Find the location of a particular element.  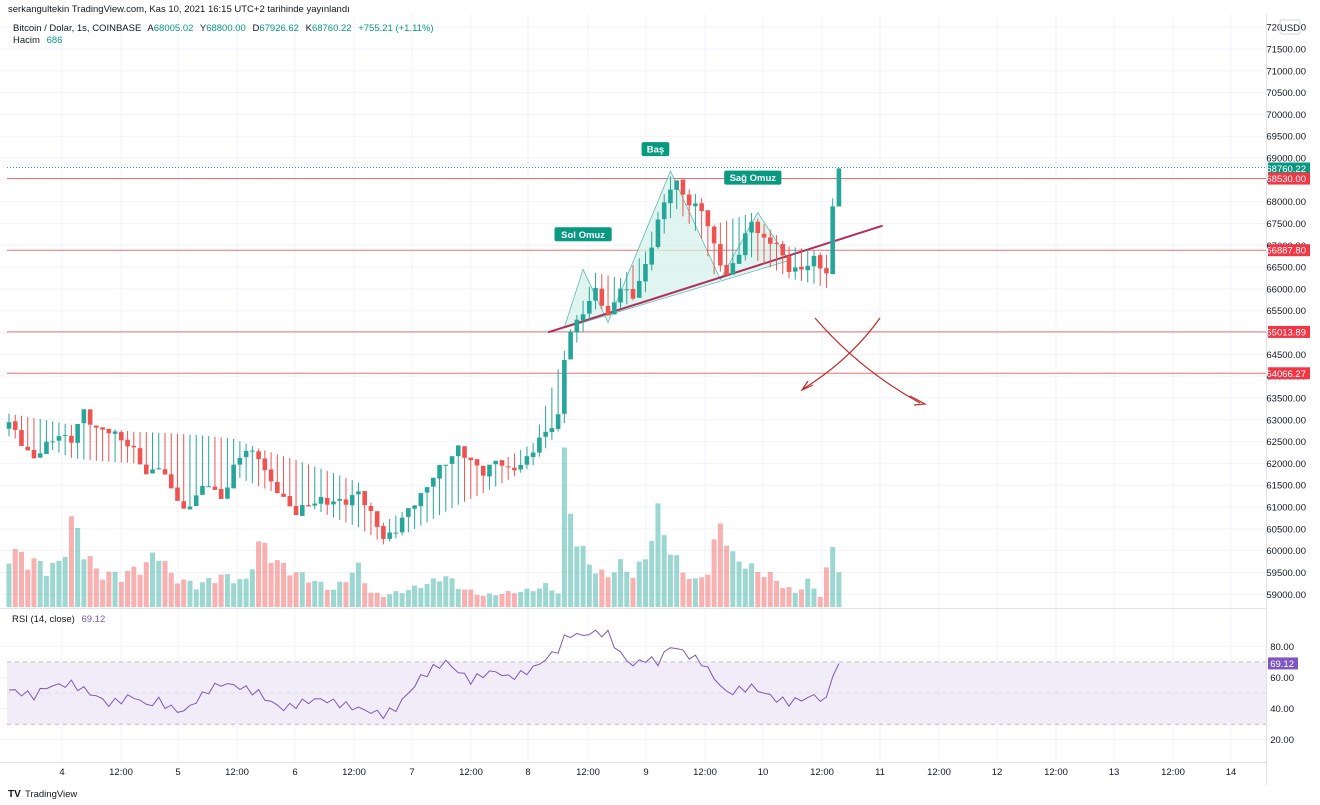

rsi-tick-label: 60.00 is located at coordinates (1282, 678).